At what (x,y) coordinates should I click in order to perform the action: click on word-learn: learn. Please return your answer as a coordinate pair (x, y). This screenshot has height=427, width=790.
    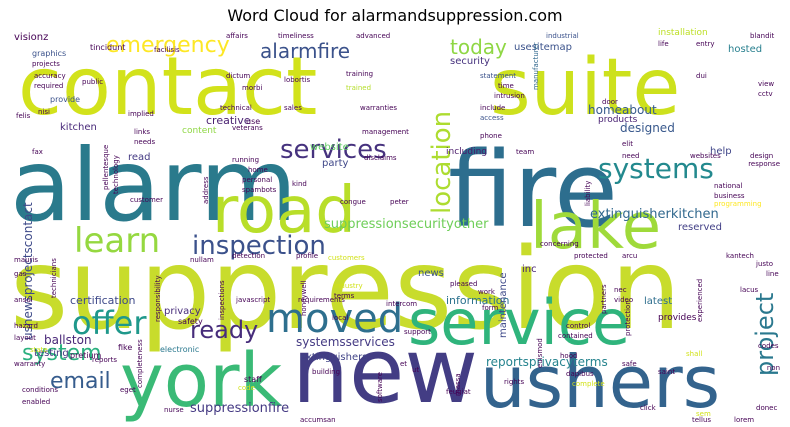
    Looking at the image, I should click on (117, 241).